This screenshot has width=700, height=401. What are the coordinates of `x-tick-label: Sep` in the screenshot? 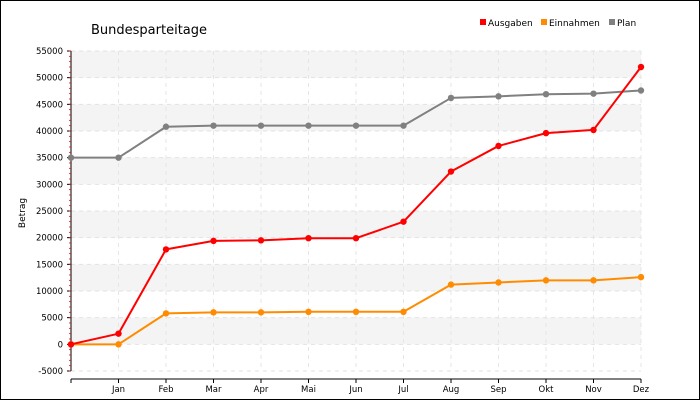 It's located at (498, 390).